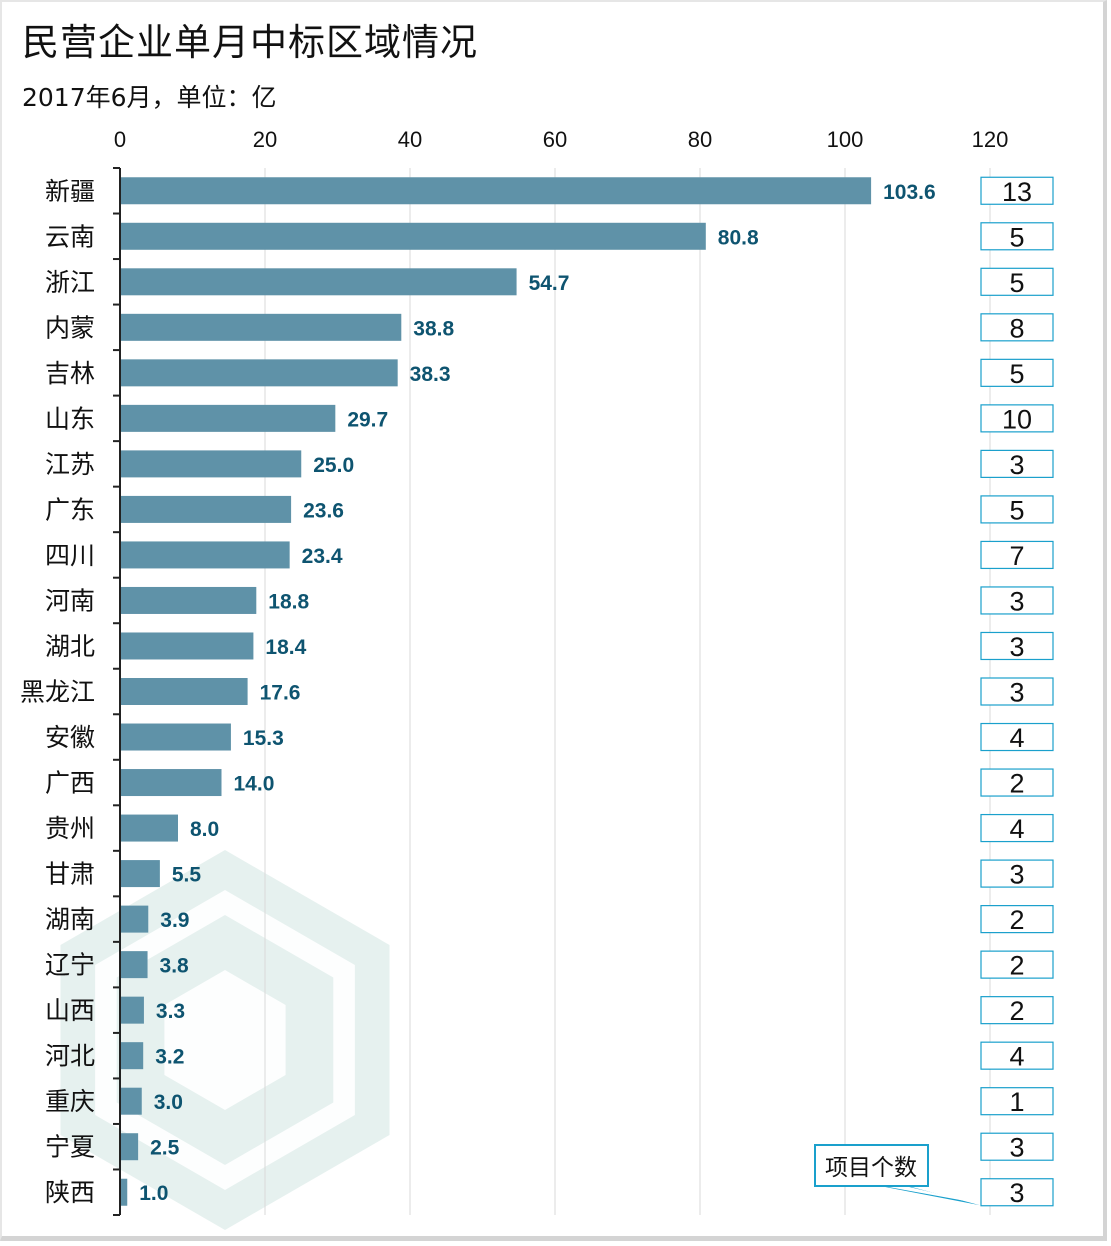  What do you see at coordinates (323, 510) in the screenshot?
I see `bar-value-label: 23.6` at bounding box center [323, 510].